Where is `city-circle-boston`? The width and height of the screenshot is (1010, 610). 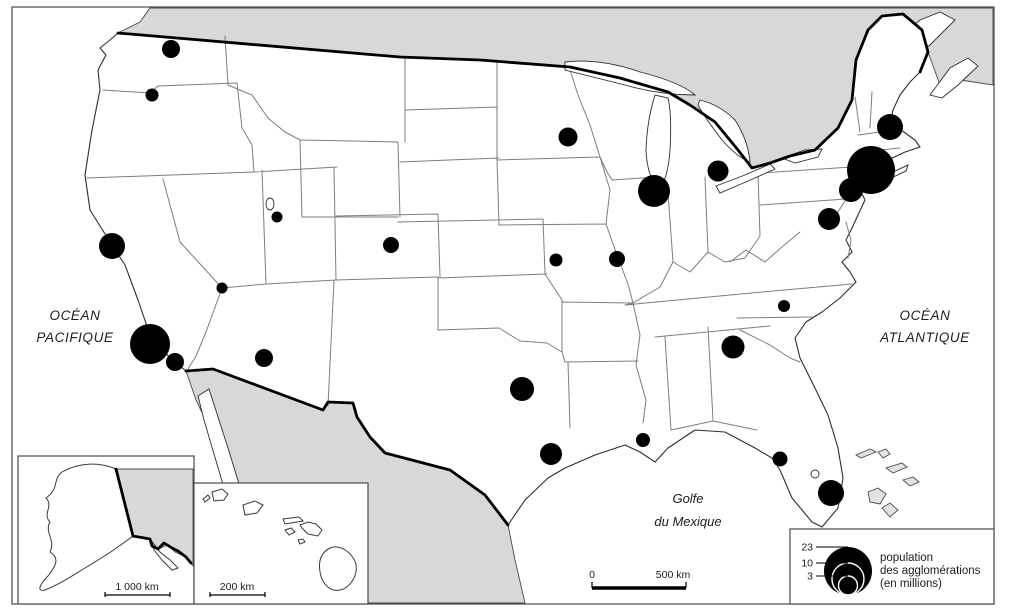 city-circle-boston is located at coordinates (890, 127).